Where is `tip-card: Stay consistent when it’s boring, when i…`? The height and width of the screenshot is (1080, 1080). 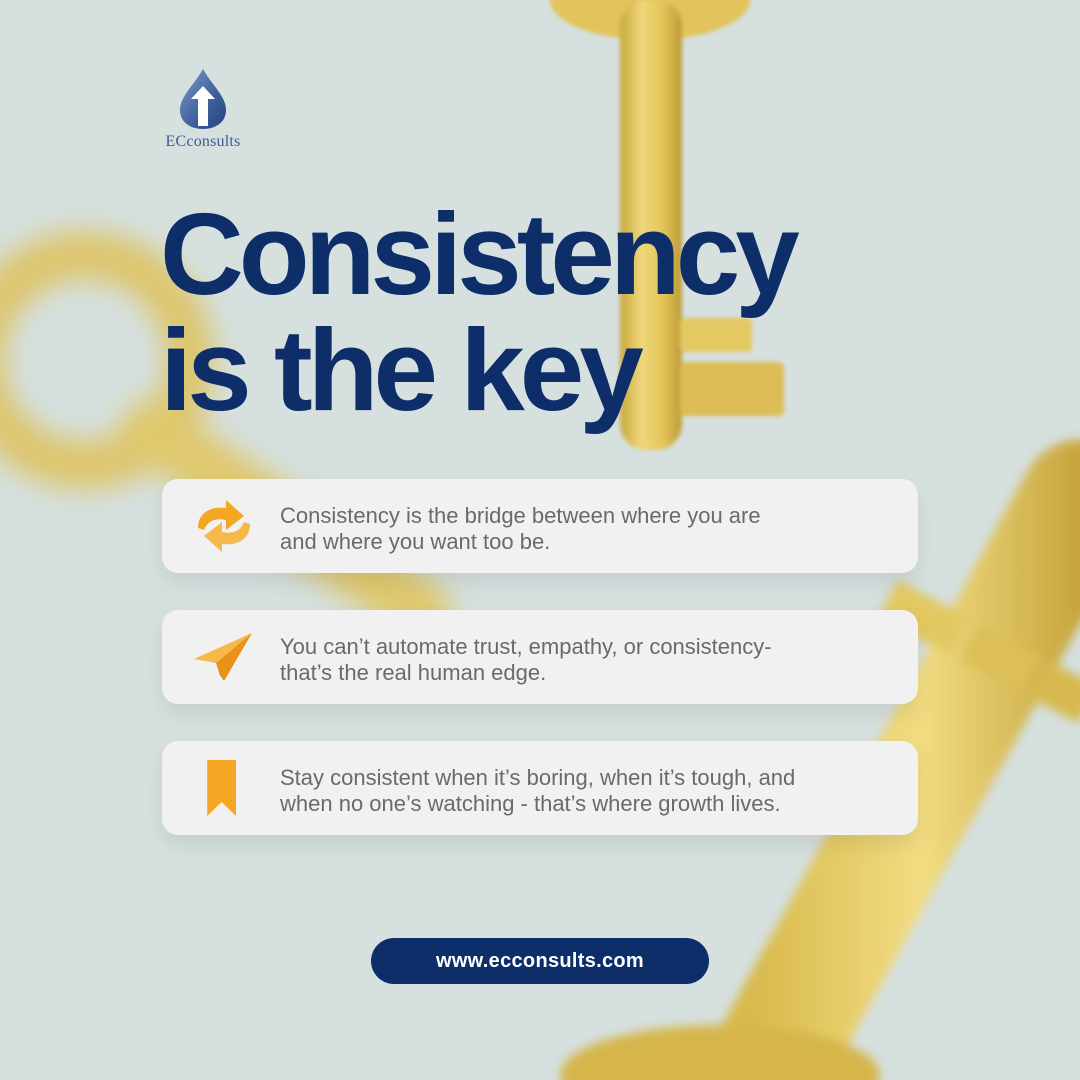
tip-card: Stay consistent when it’s boring, when i… is located at coordinates (540, 788).